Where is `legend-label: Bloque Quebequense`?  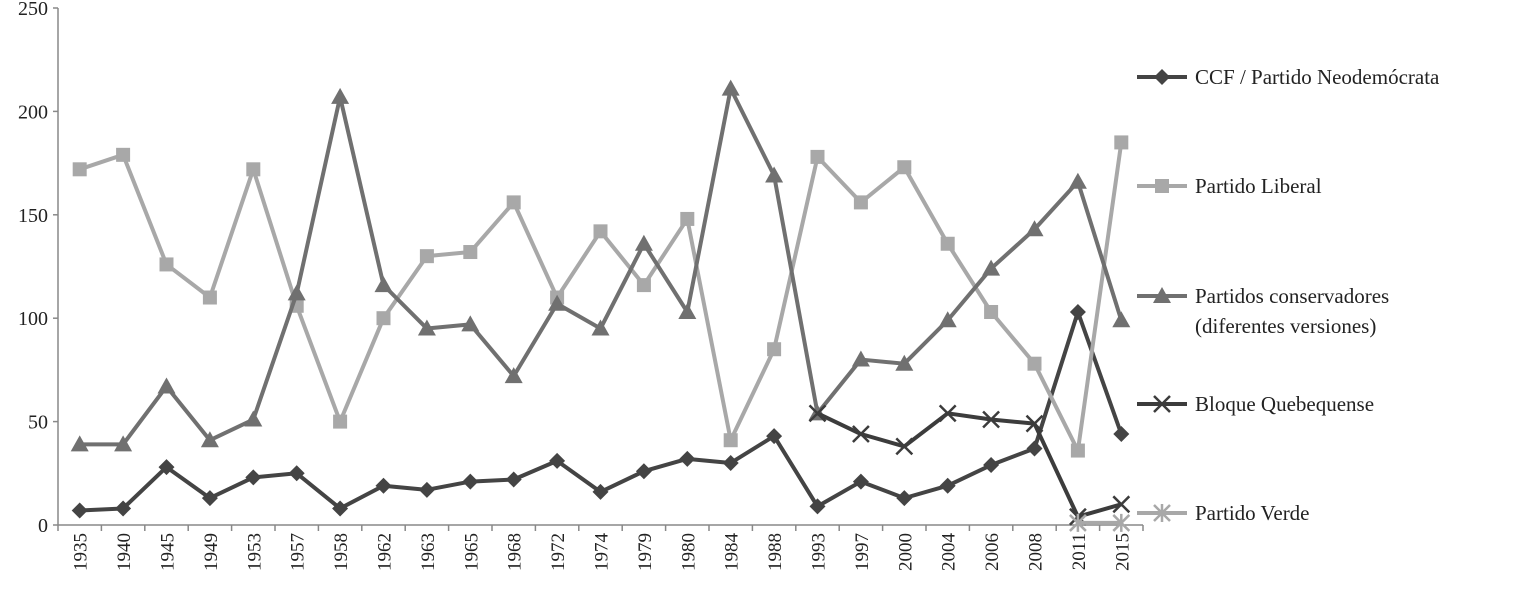 legend-label: Bloque Quebequense is located at coordinates (1284, 404).